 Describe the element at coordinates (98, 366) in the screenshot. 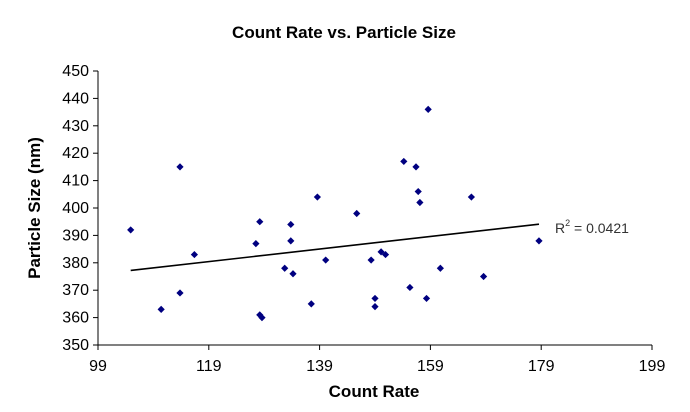

I see `x-tick-label: 99` at that location.